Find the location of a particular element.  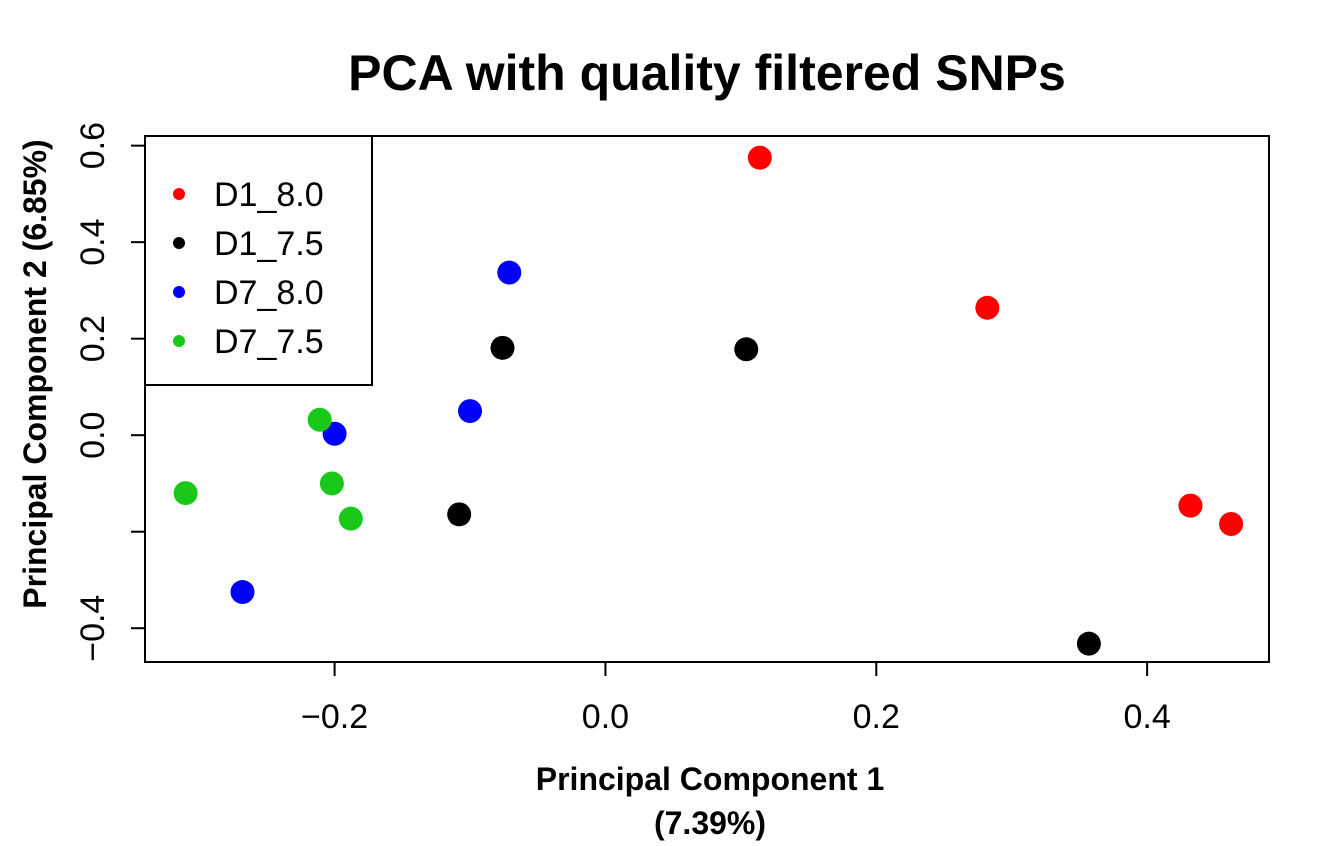

chart-title: PCA with quality filtered SNPs is located at coordinates (707, 73).